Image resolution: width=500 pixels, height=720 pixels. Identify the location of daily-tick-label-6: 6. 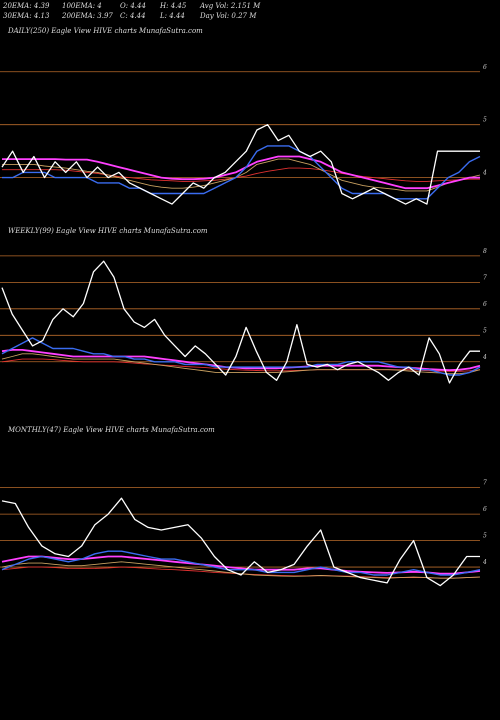
(485, 67).